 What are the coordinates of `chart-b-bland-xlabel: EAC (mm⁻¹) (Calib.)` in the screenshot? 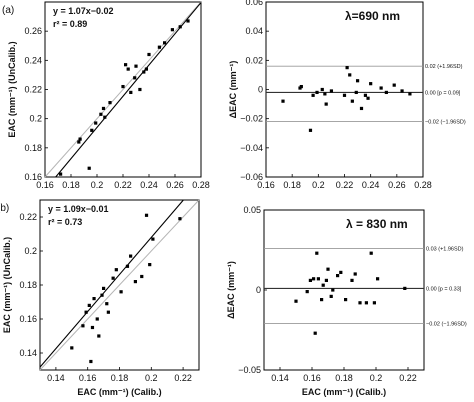 It's located at (344, 392).